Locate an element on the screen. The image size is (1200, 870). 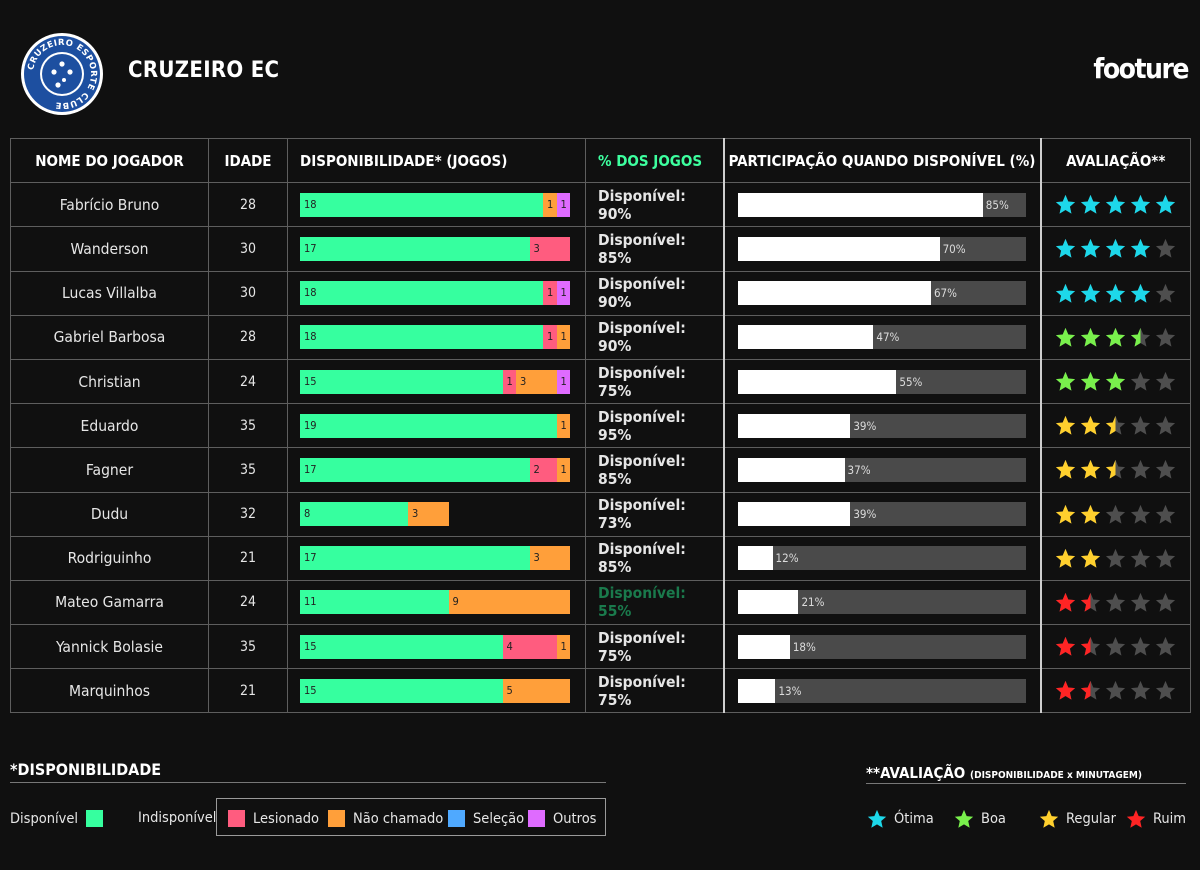
availability-bar: 11 9 is located at coordinates (442, 602).